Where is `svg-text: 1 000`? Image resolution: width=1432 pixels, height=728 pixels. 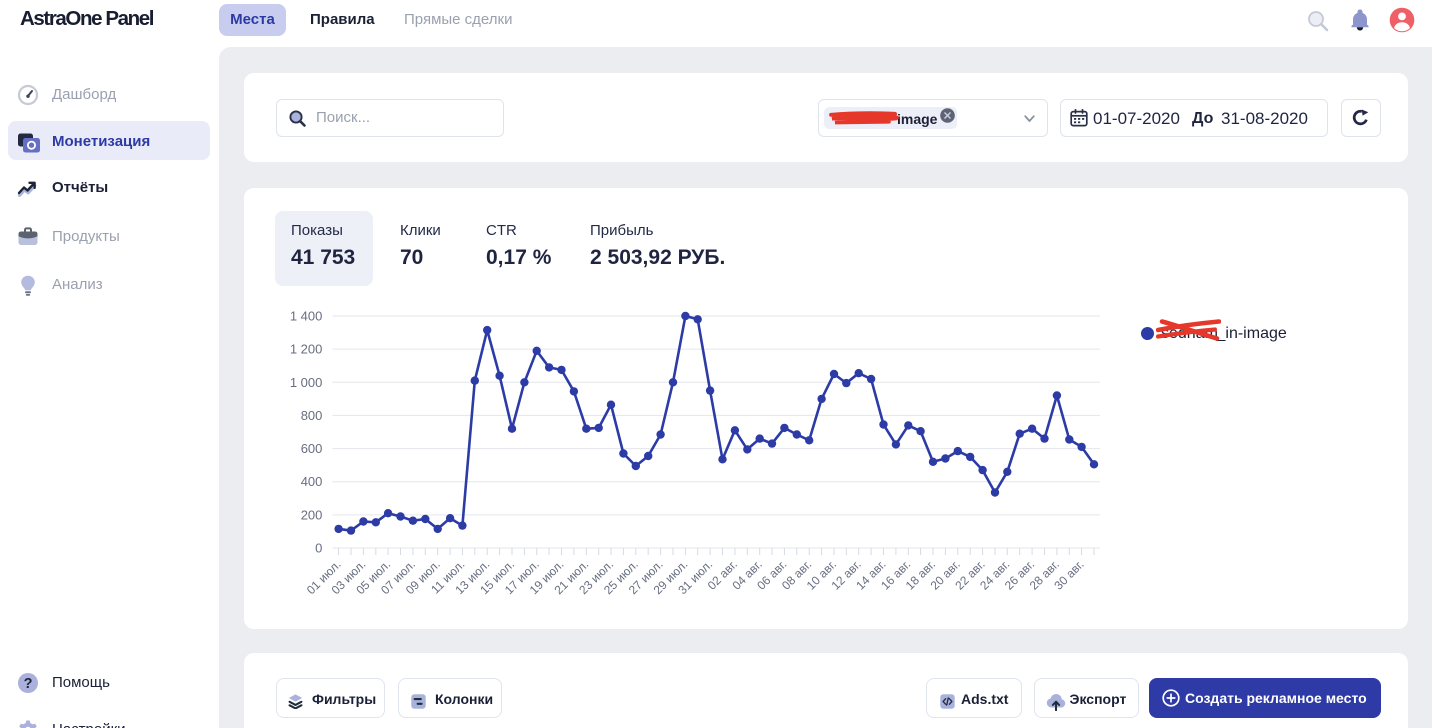
svg-text: 1 000 is located at coordinates (306, 381).